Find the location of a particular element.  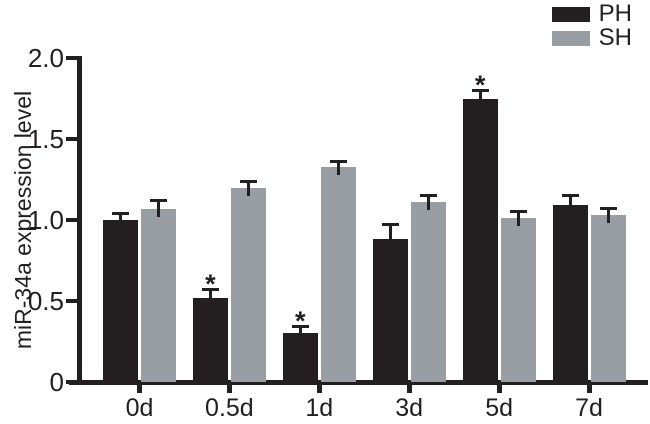

error-bar-line-ph-bar-3d is located at coordinates (390, 235).